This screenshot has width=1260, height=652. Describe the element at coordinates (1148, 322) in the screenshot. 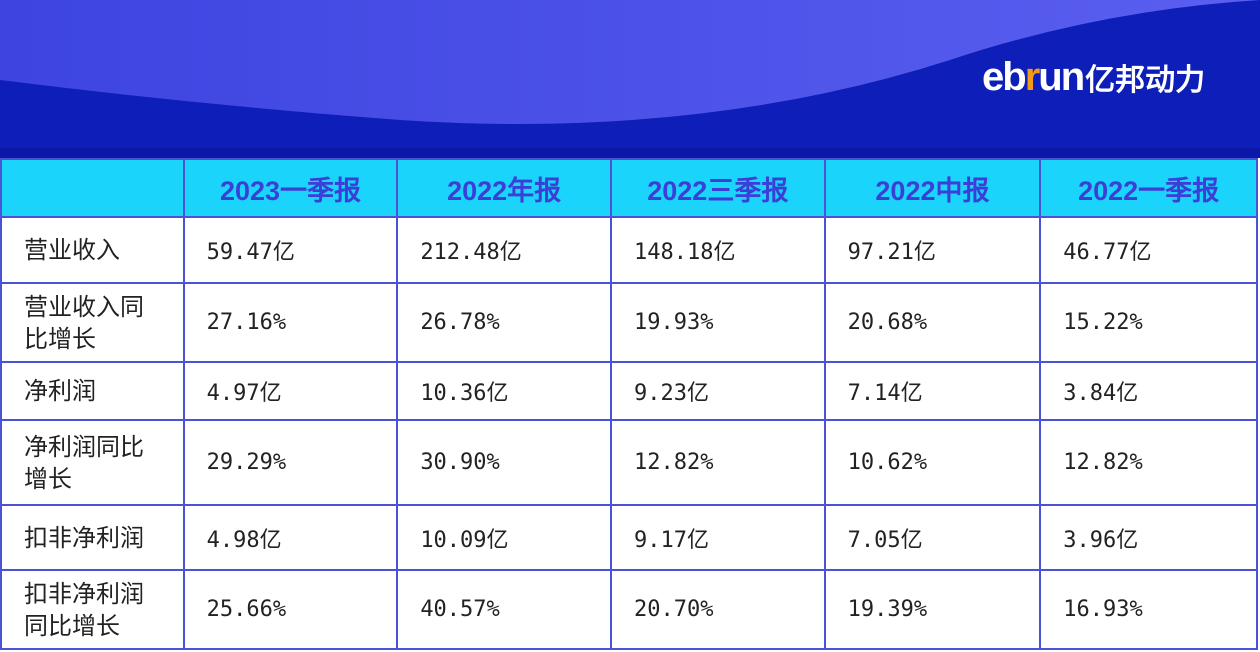

I see `table-cell: 15.22%` at that location.